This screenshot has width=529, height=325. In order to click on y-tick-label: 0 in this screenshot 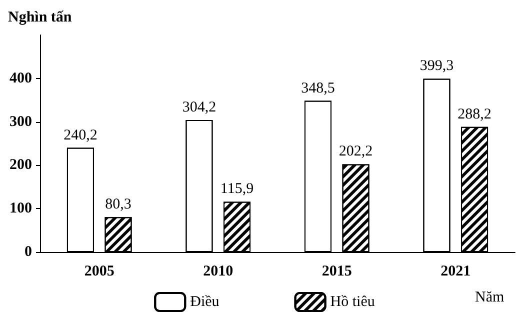, I will do `click(28, 252)`.